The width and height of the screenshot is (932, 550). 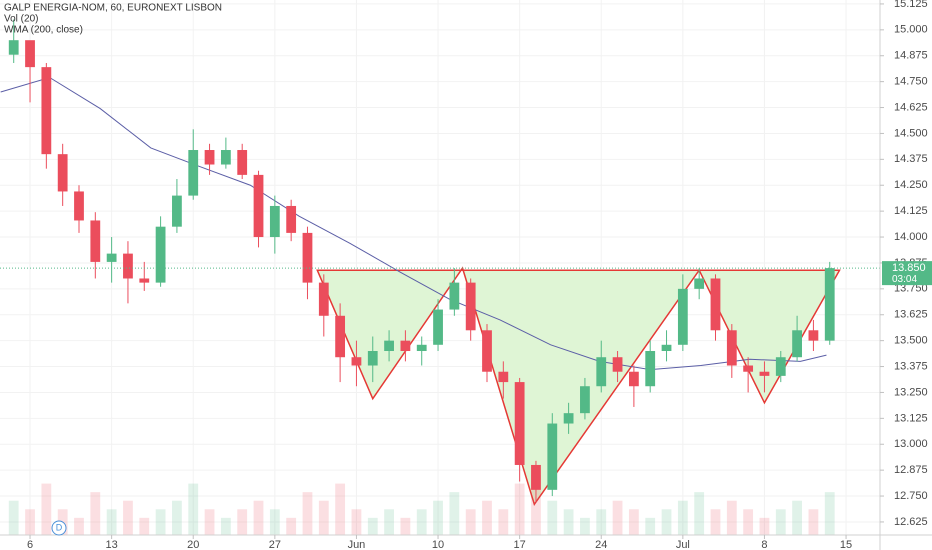 I want to click on y-tick-label: 15.000, so click(x=911, y=30).